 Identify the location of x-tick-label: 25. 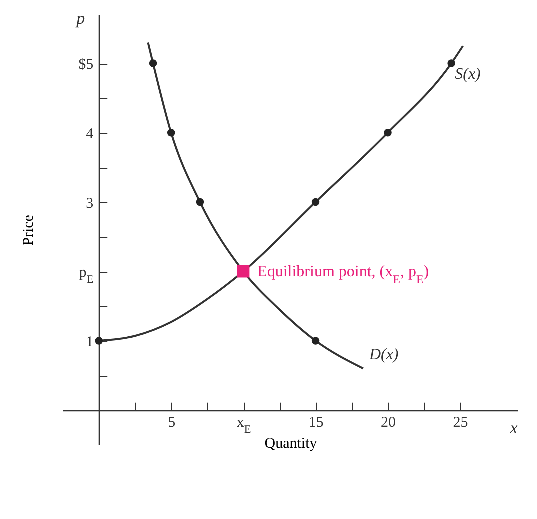
(460, 422).